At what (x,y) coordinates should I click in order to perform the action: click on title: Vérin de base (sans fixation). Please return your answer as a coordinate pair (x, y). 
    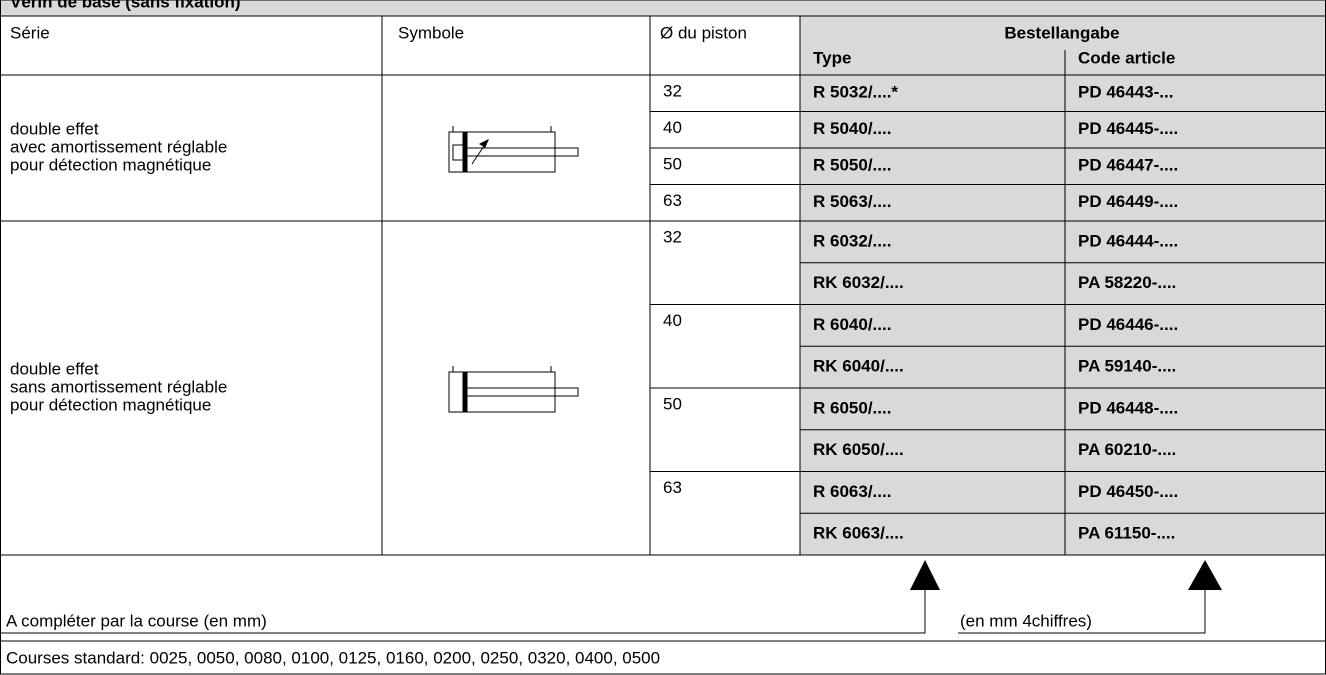
    Looking at the image, I should click on (125, 5).